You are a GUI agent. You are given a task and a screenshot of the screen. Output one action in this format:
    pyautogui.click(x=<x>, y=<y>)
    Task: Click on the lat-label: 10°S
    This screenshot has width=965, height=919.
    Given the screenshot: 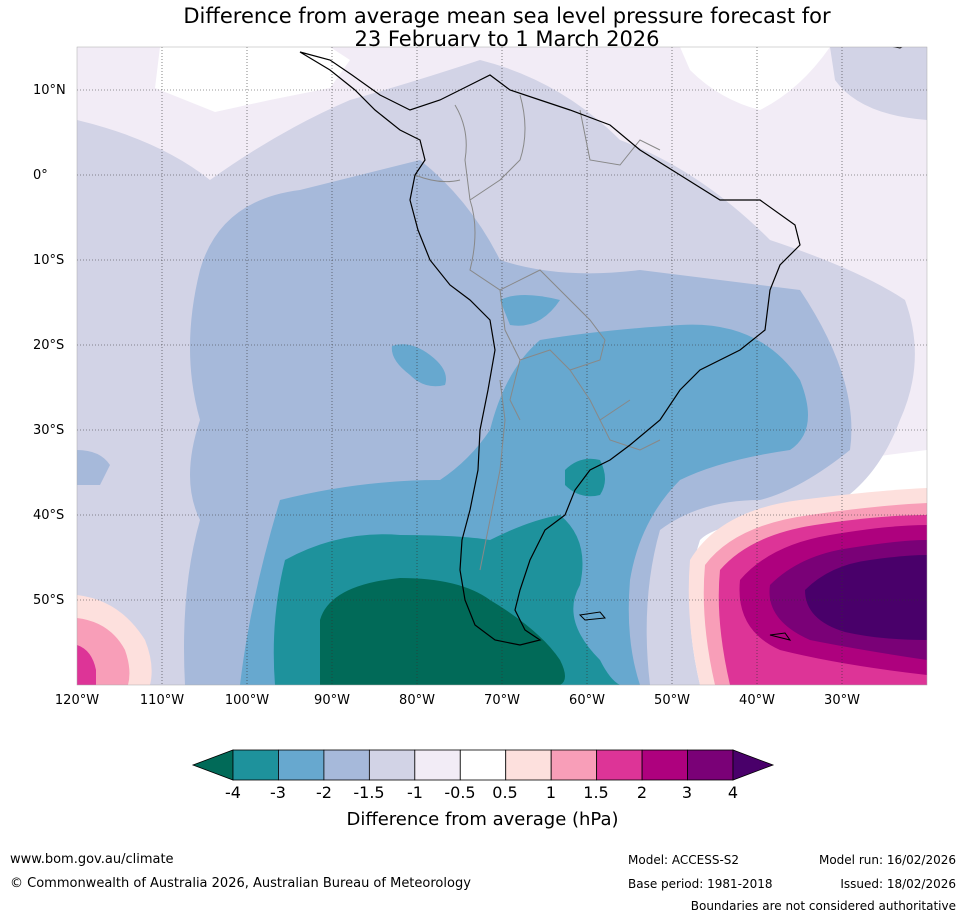 What is the action you would take?
    pyautogui.click(x=49, y=260)
    